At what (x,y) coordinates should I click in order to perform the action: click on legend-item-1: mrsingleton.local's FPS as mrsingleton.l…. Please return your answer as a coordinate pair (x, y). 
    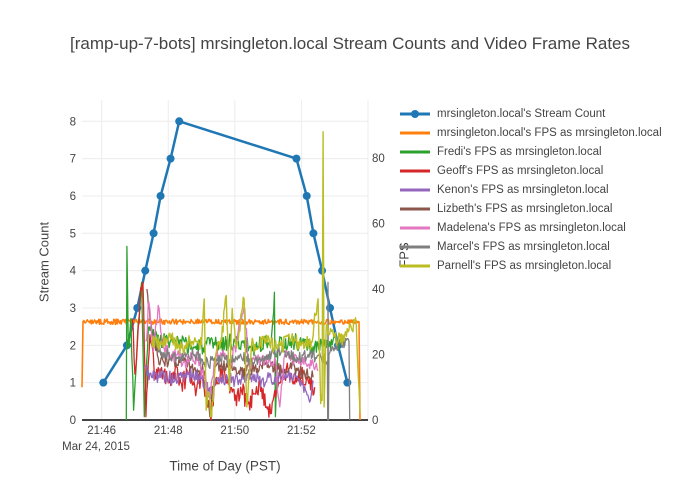
    Looking at the image, I should click on (531, 132).